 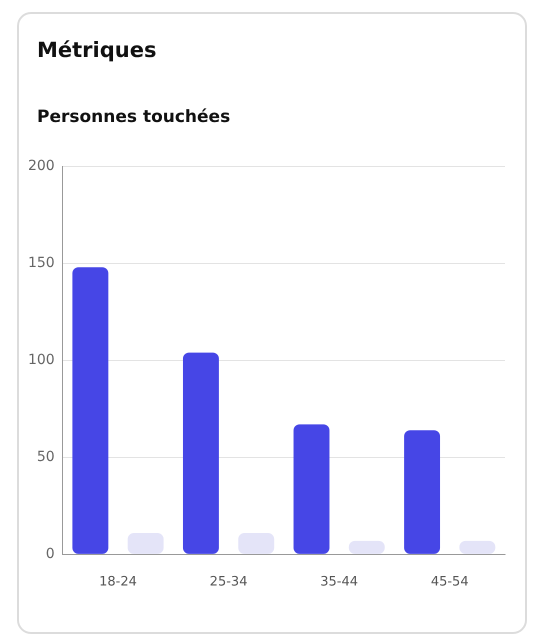 I want to click on x-tick-label: 35-44, so click(x=339, y=582).